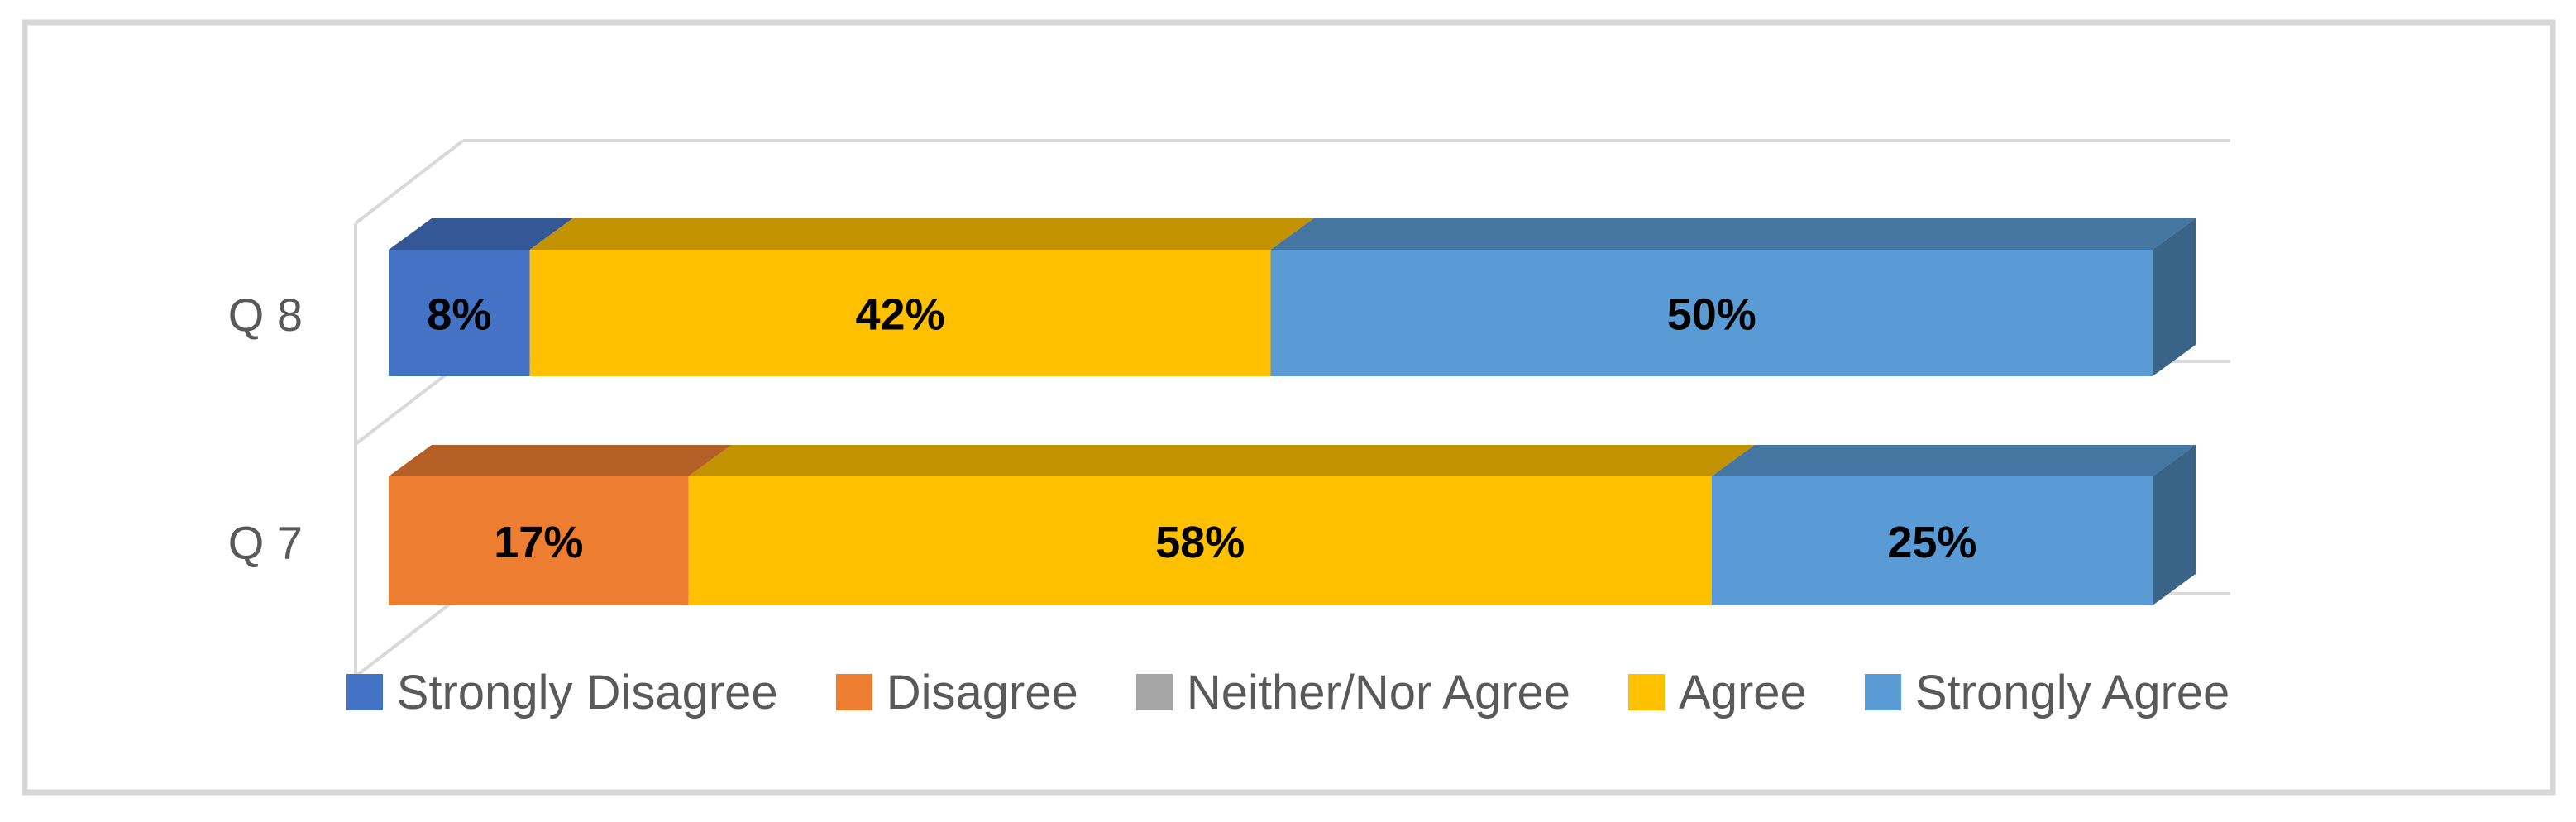 Image resolution: width=2576 pixels, height=822 pixels. I want to click on bar-segment-q-7-strongly-agree, so click(1932, 540).